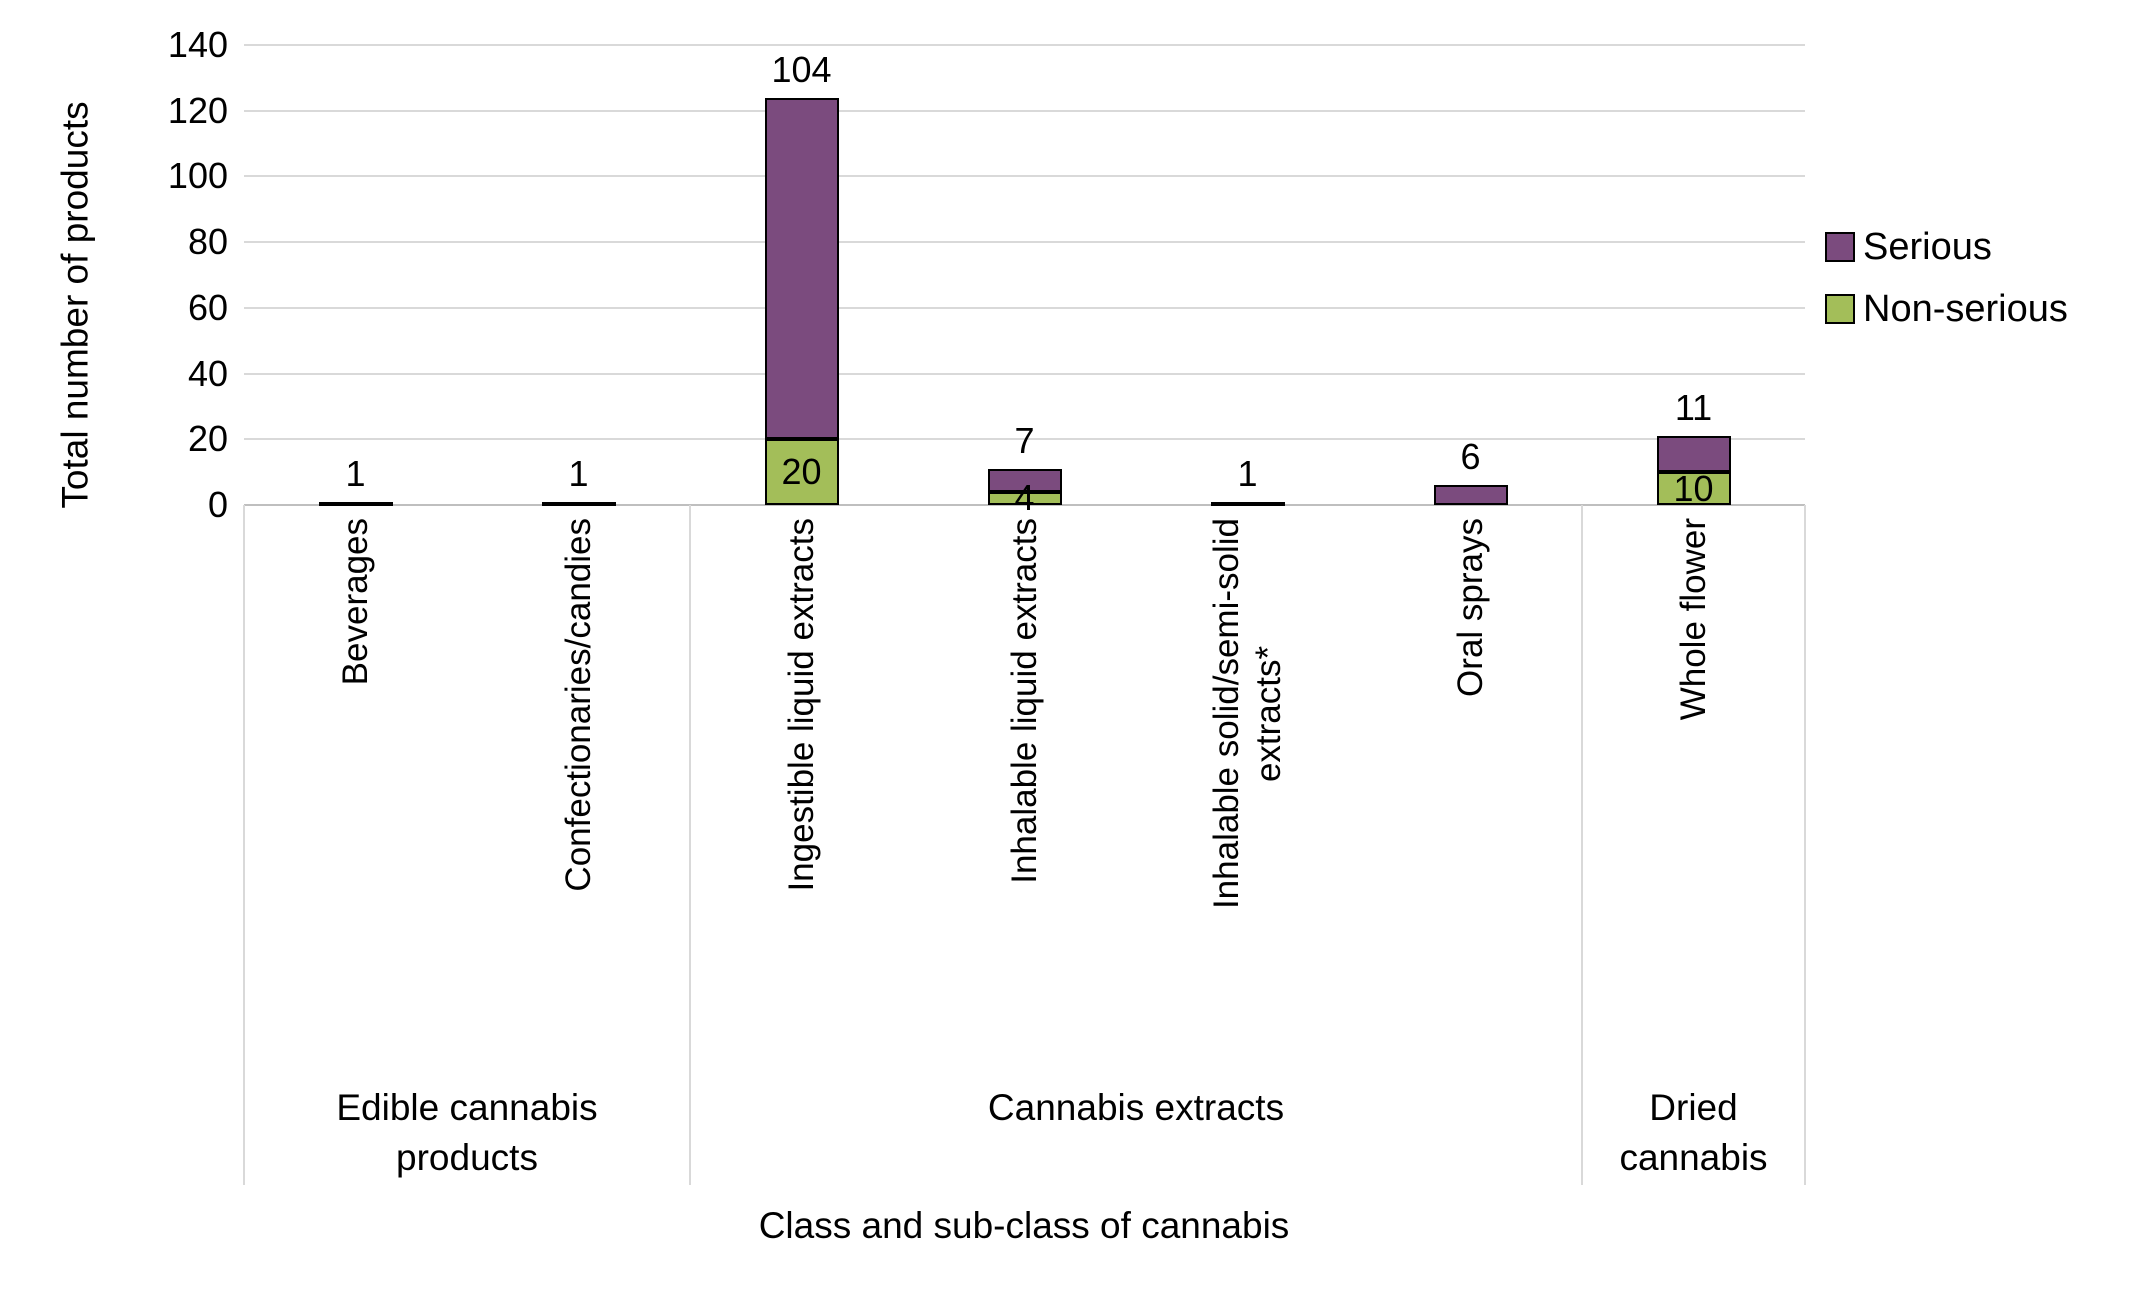  Describe the element at coordinates (207, 373) in the screenshot. I see `y-tick-label: 40` at that location.